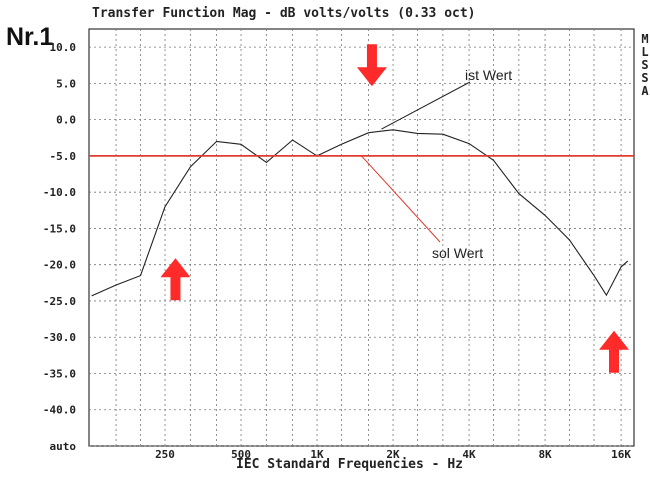 This screenshot has height=477, width=650. I want to click on annotation-label: sol Wert, so click(457, 253).